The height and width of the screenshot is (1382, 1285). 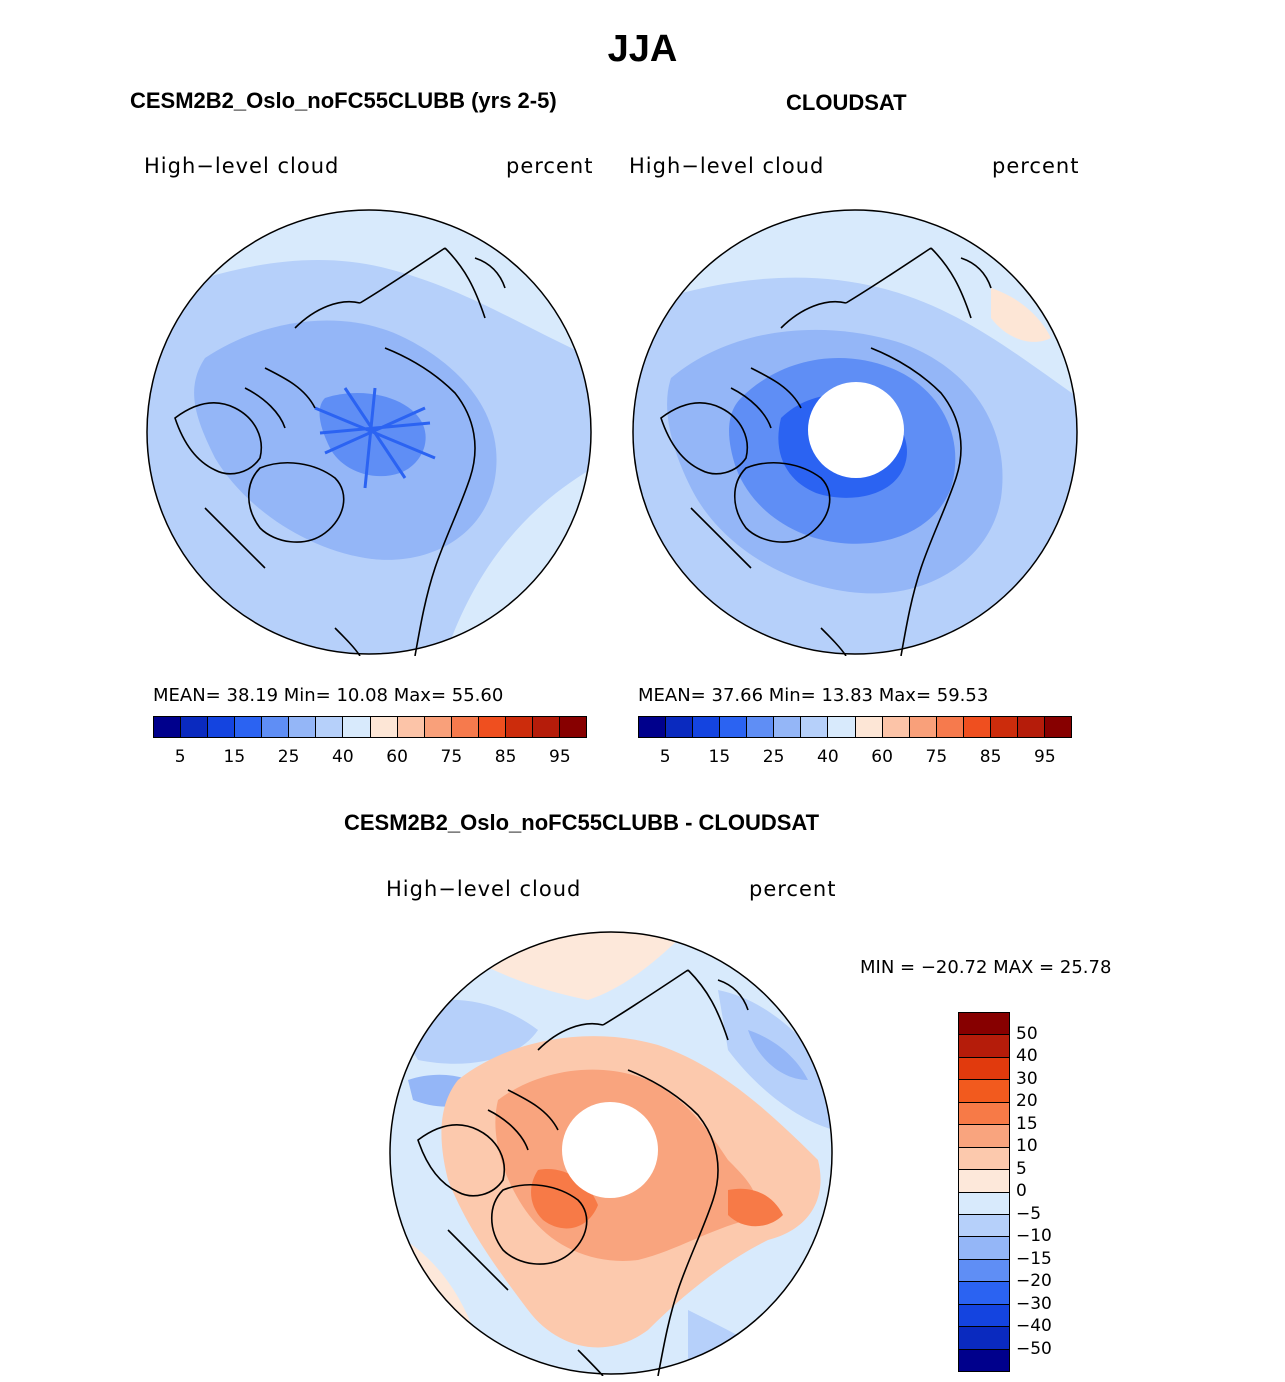 What do you see at coordinates (1027, 1078) in the screenshot?
I see `colorbar-tick-label: 30` at bounding box center [1027, 1078].